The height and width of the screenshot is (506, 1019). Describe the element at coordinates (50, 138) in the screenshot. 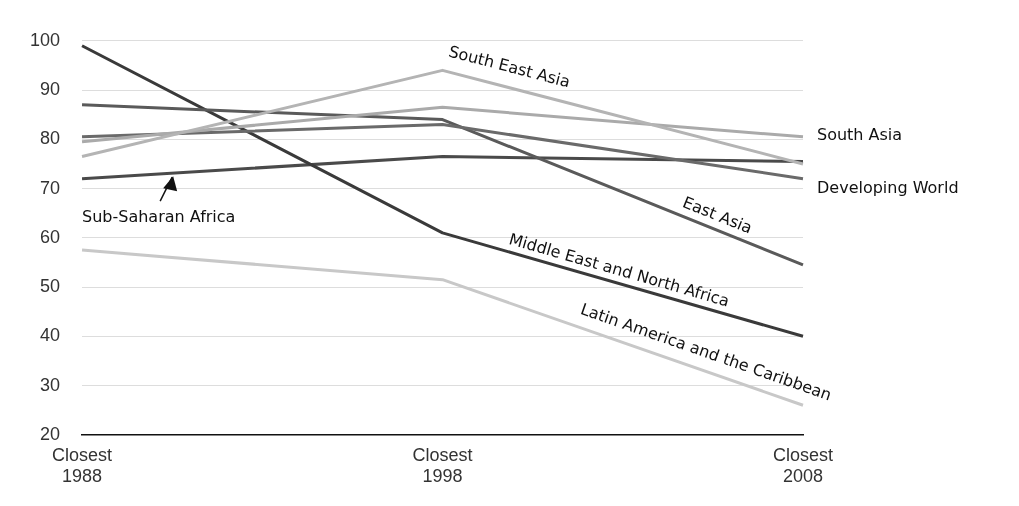

I see `y-tick-label: 80` at that location.